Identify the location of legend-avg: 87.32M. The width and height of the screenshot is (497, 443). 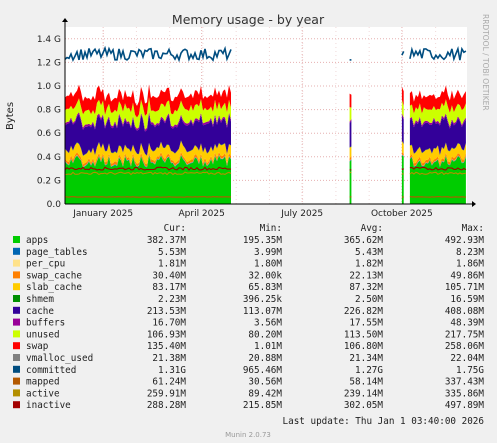
(366, 287).